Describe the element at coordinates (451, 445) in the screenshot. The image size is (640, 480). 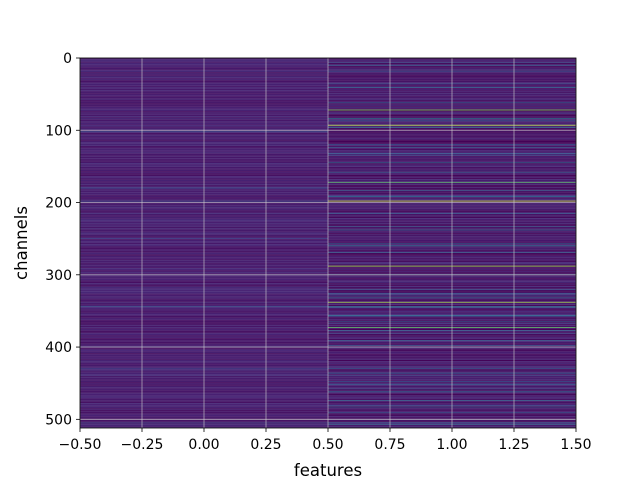
I see `x-tick-label: 1.00` at that location.